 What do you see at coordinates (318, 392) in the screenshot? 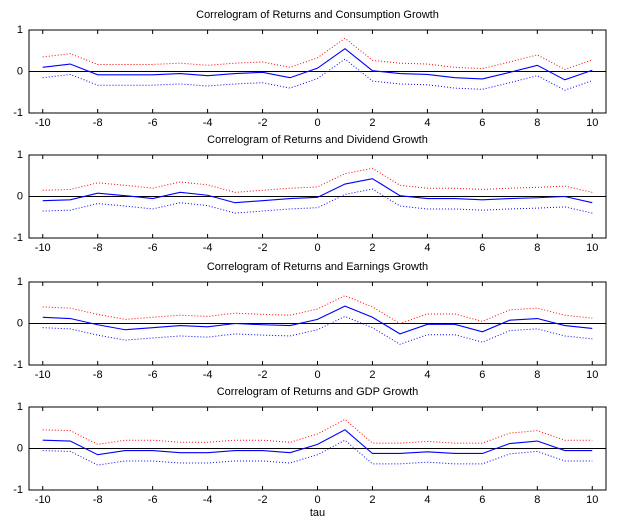
I see `chart-title: Correlogram of Returns and GDP Growth` at bounding box center [318, 392].